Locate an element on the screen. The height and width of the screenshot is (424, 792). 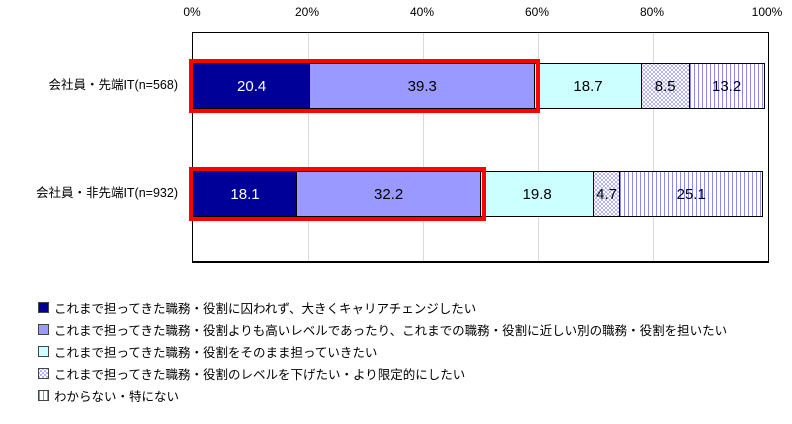
x-axis-tick: 40% is located at coordinates (422, 12).